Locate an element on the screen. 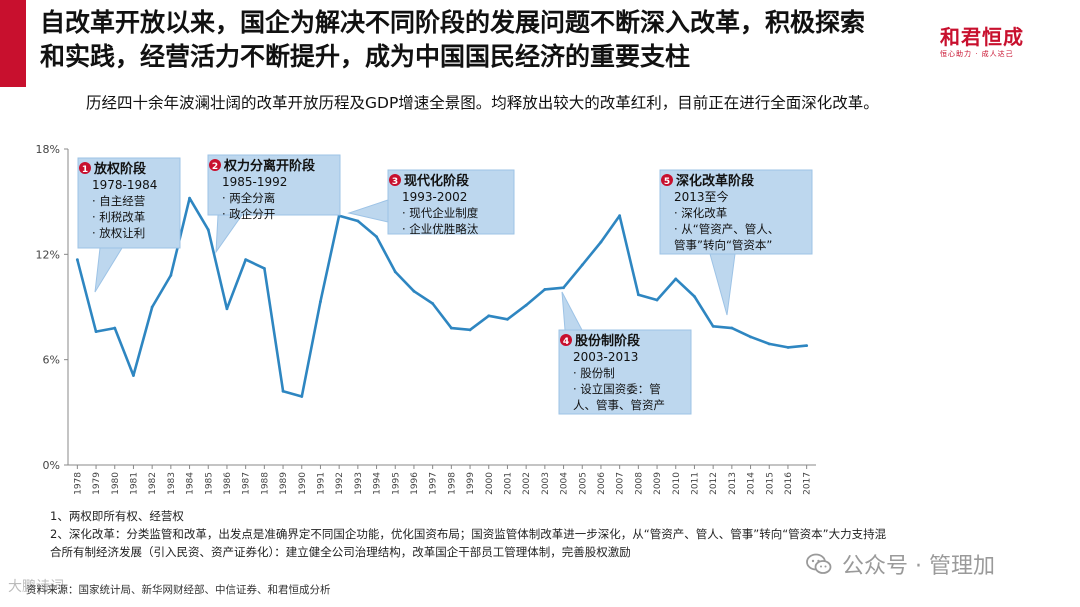 The image size is (1080, 607). y-tick-label: 0% is located at coordinates (51, 465).